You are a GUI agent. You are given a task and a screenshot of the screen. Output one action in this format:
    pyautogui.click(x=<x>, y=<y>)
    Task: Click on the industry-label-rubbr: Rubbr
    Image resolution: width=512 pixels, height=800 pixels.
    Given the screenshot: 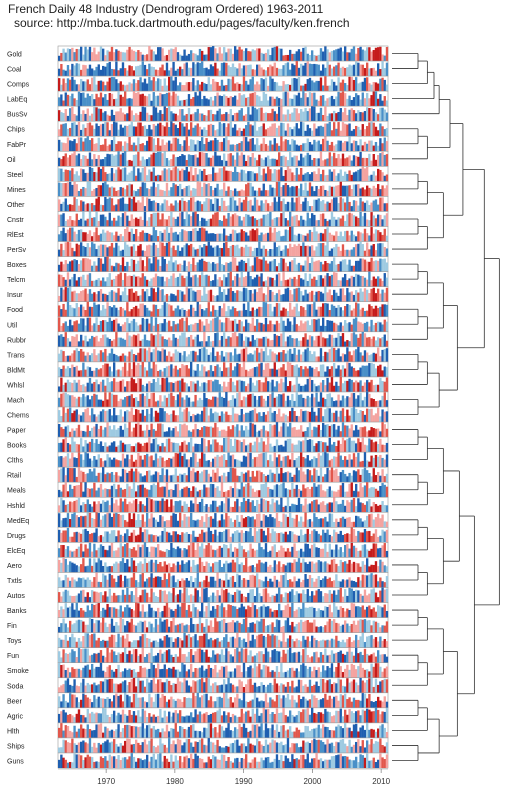 What is the action you would take?
    pyautogui.click(x=17, y=340)
    